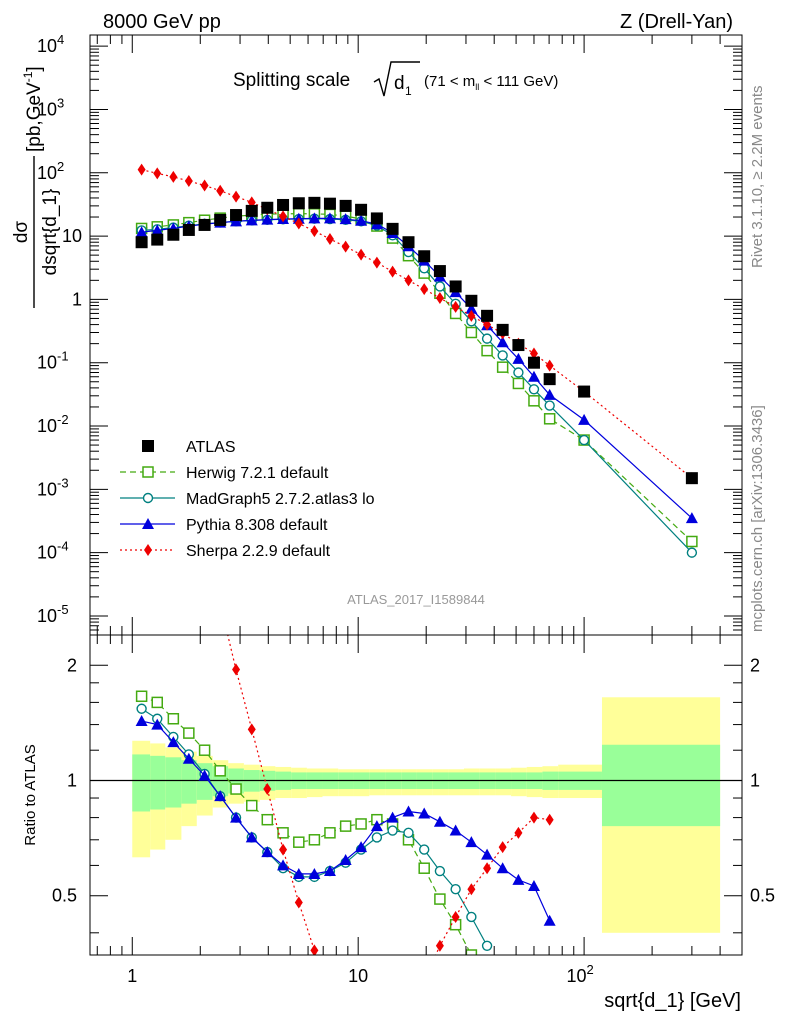  I want to click on legend-label: Herwig 7.2.1 default, so click(257, 473).